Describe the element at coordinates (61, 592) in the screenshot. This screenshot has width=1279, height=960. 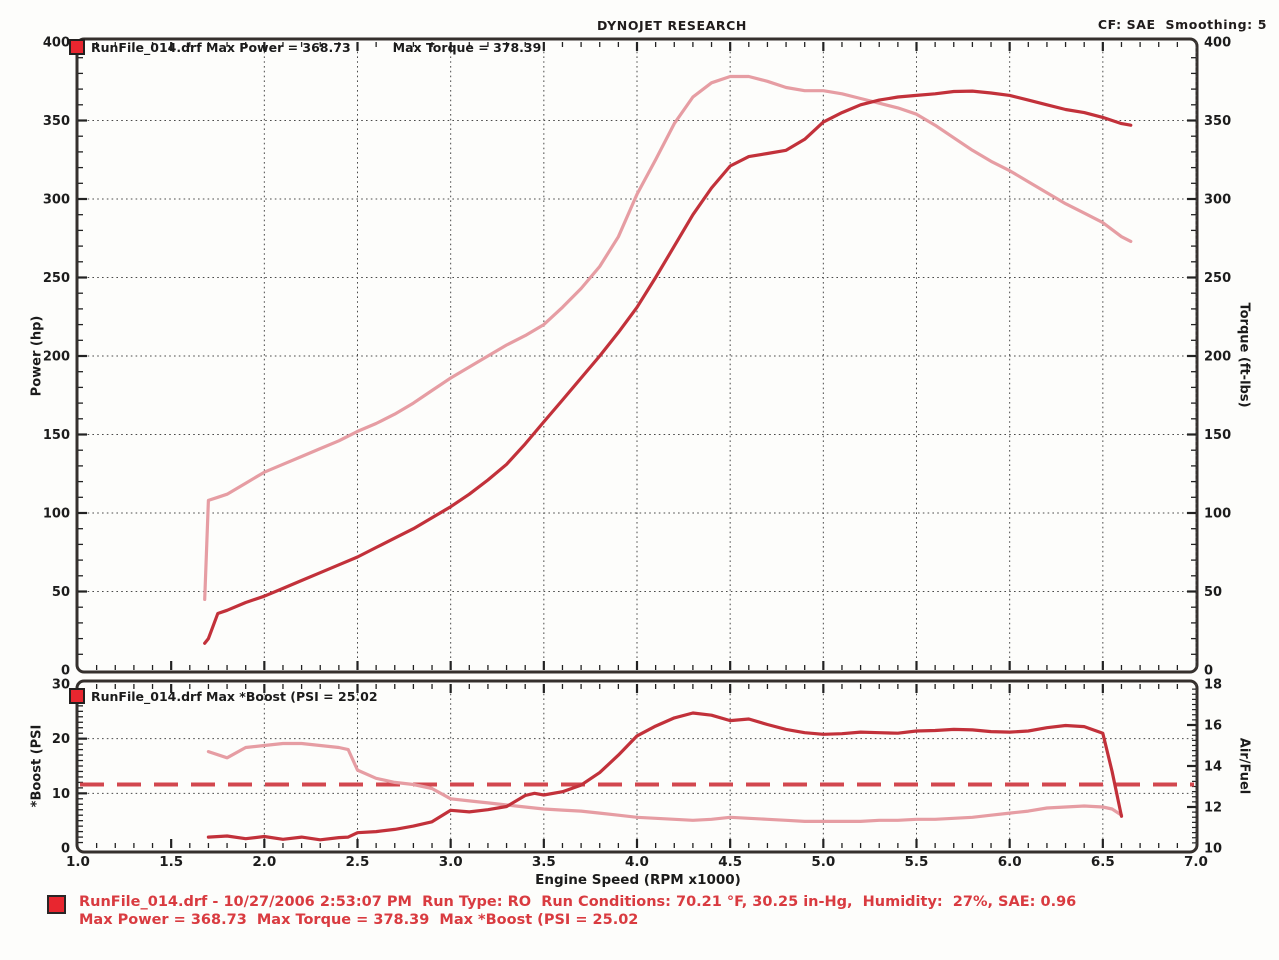
I see `power-tick-label: 50` at that location.